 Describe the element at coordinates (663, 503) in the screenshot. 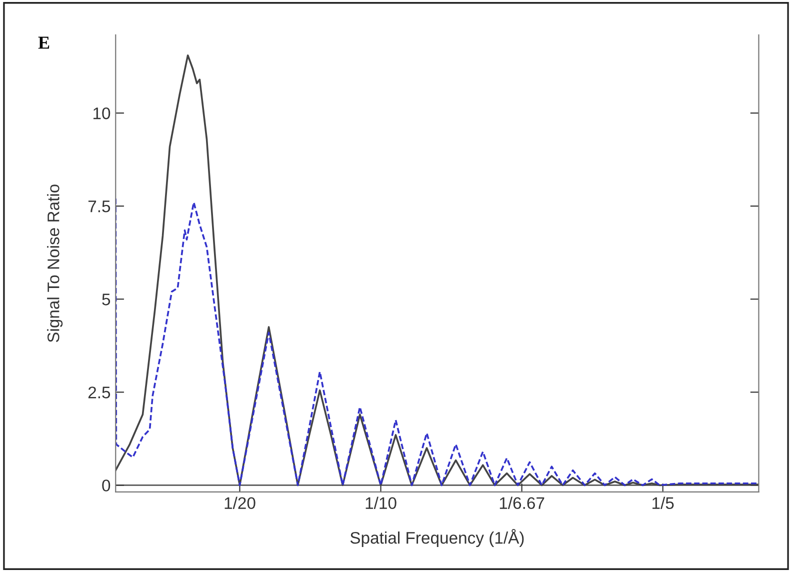

I see `x-tick-label: 1/5` at that location.